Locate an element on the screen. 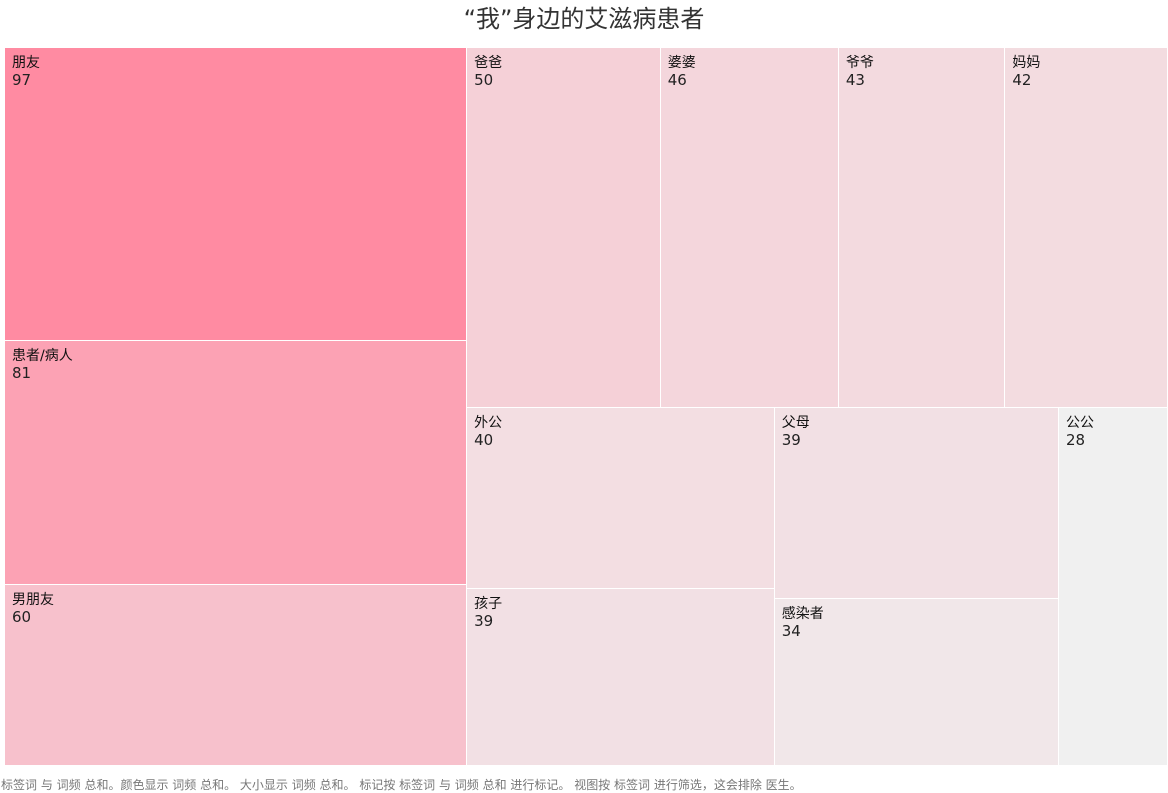 The image size is (1168, 793). cell-value: 81 is located at coordinates (22, 372).